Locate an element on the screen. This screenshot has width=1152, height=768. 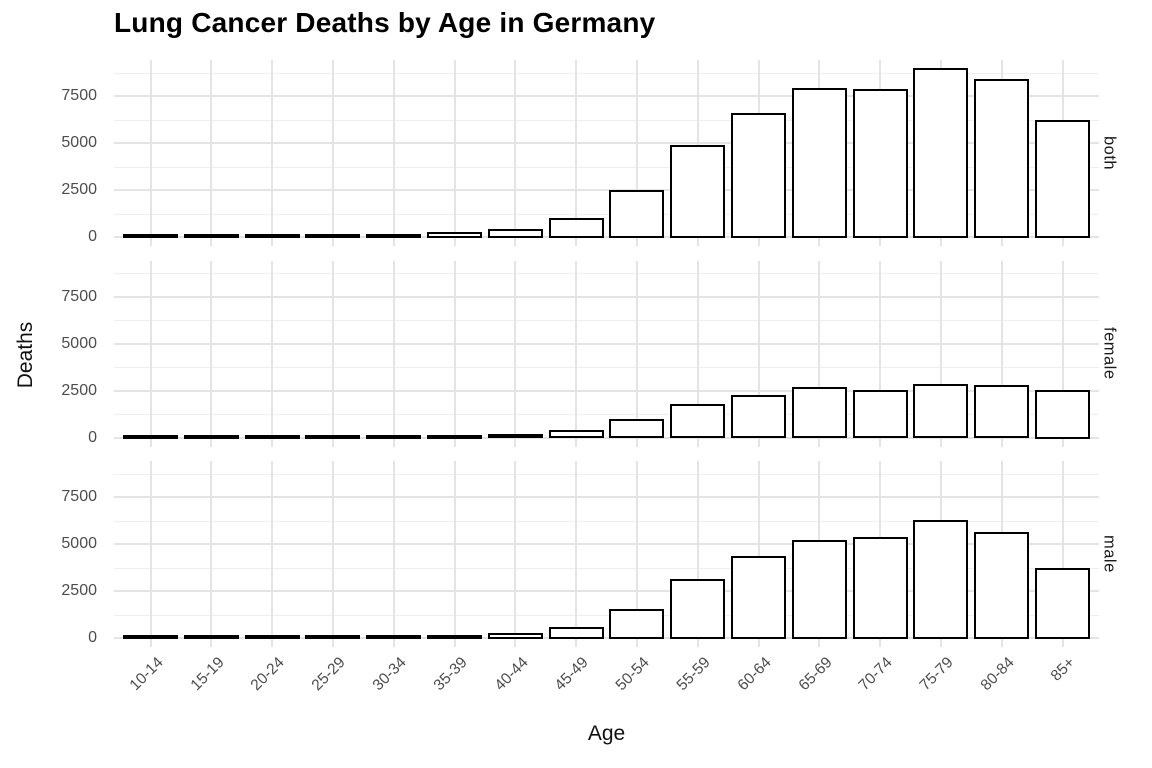
x-tick-label: 15-19 is located at coordinates (207, 674).